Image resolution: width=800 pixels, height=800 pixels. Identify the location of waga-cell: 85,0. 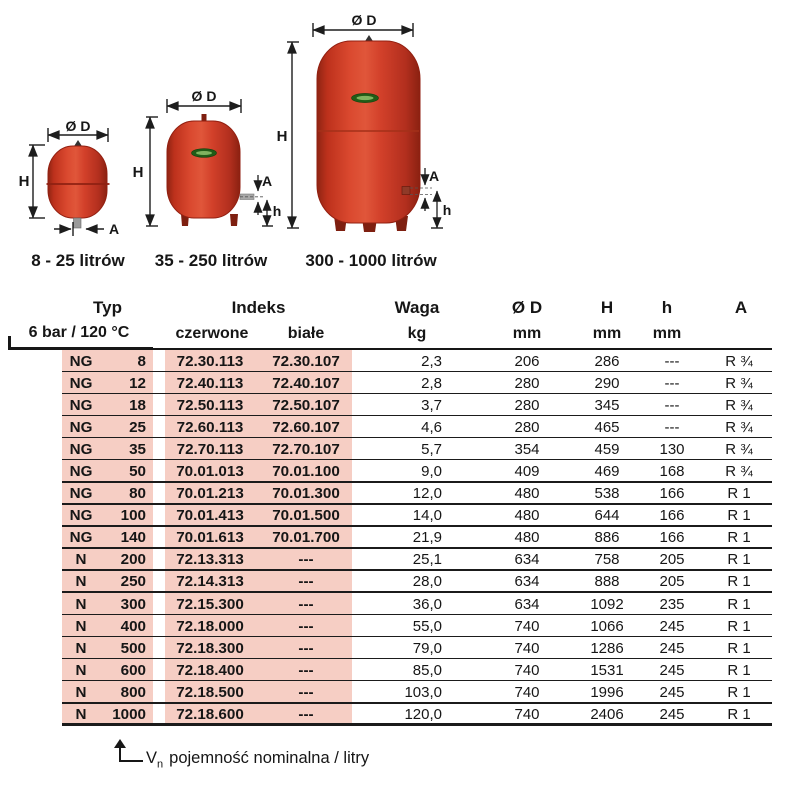
(427, 670).